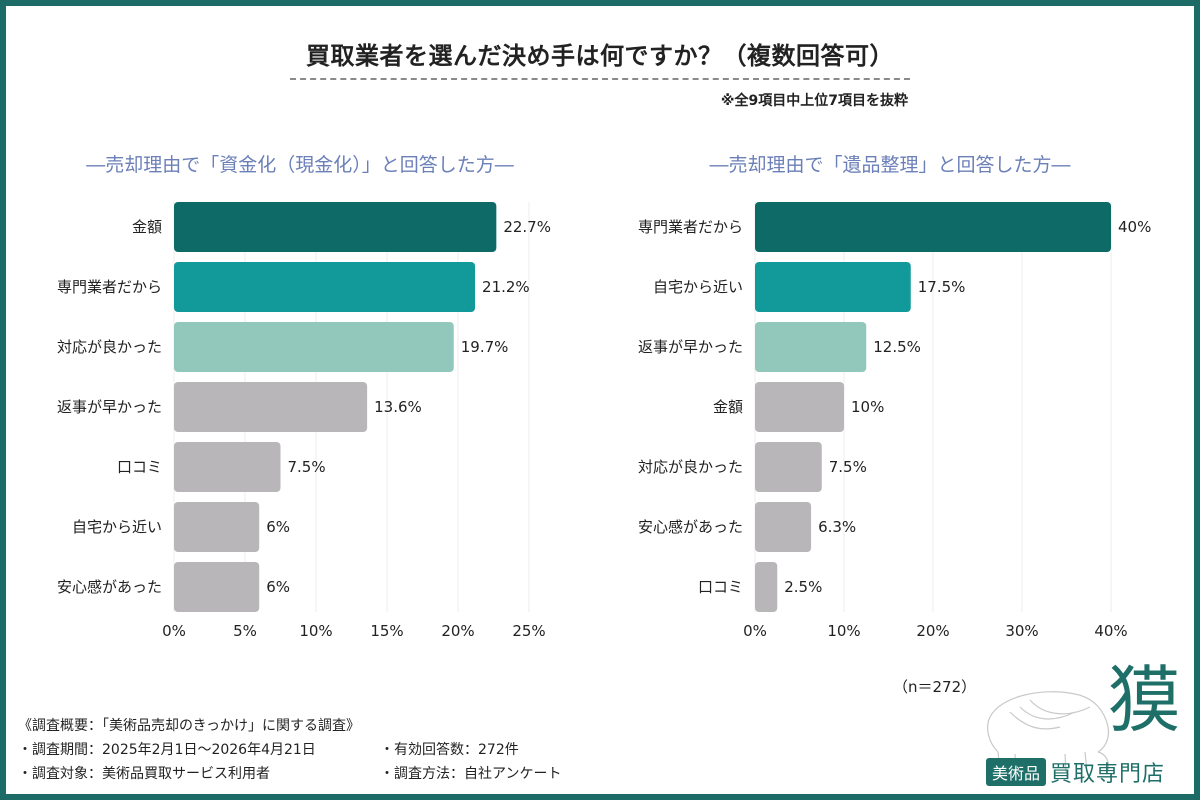 The height and width of the screenshot is (800, 1200). Describe the element at coordinates (728, 407) in the screenshot. I see `right-category-label: 金額` at that location.